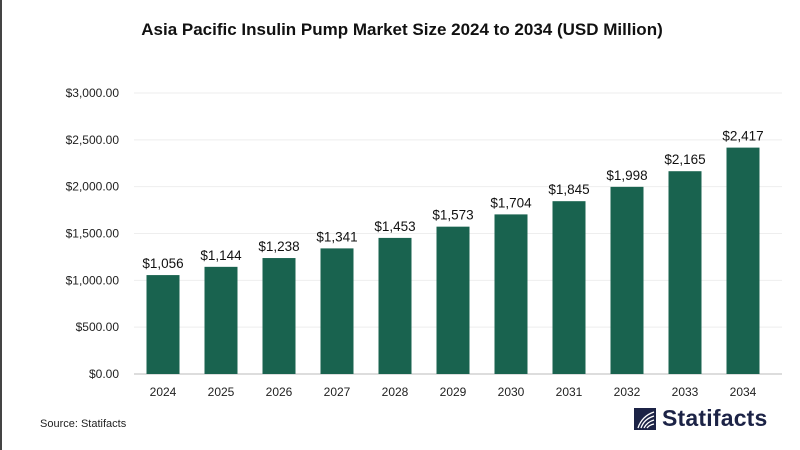  I want to click on y-tick-label: $0.00, so click(104, 374).